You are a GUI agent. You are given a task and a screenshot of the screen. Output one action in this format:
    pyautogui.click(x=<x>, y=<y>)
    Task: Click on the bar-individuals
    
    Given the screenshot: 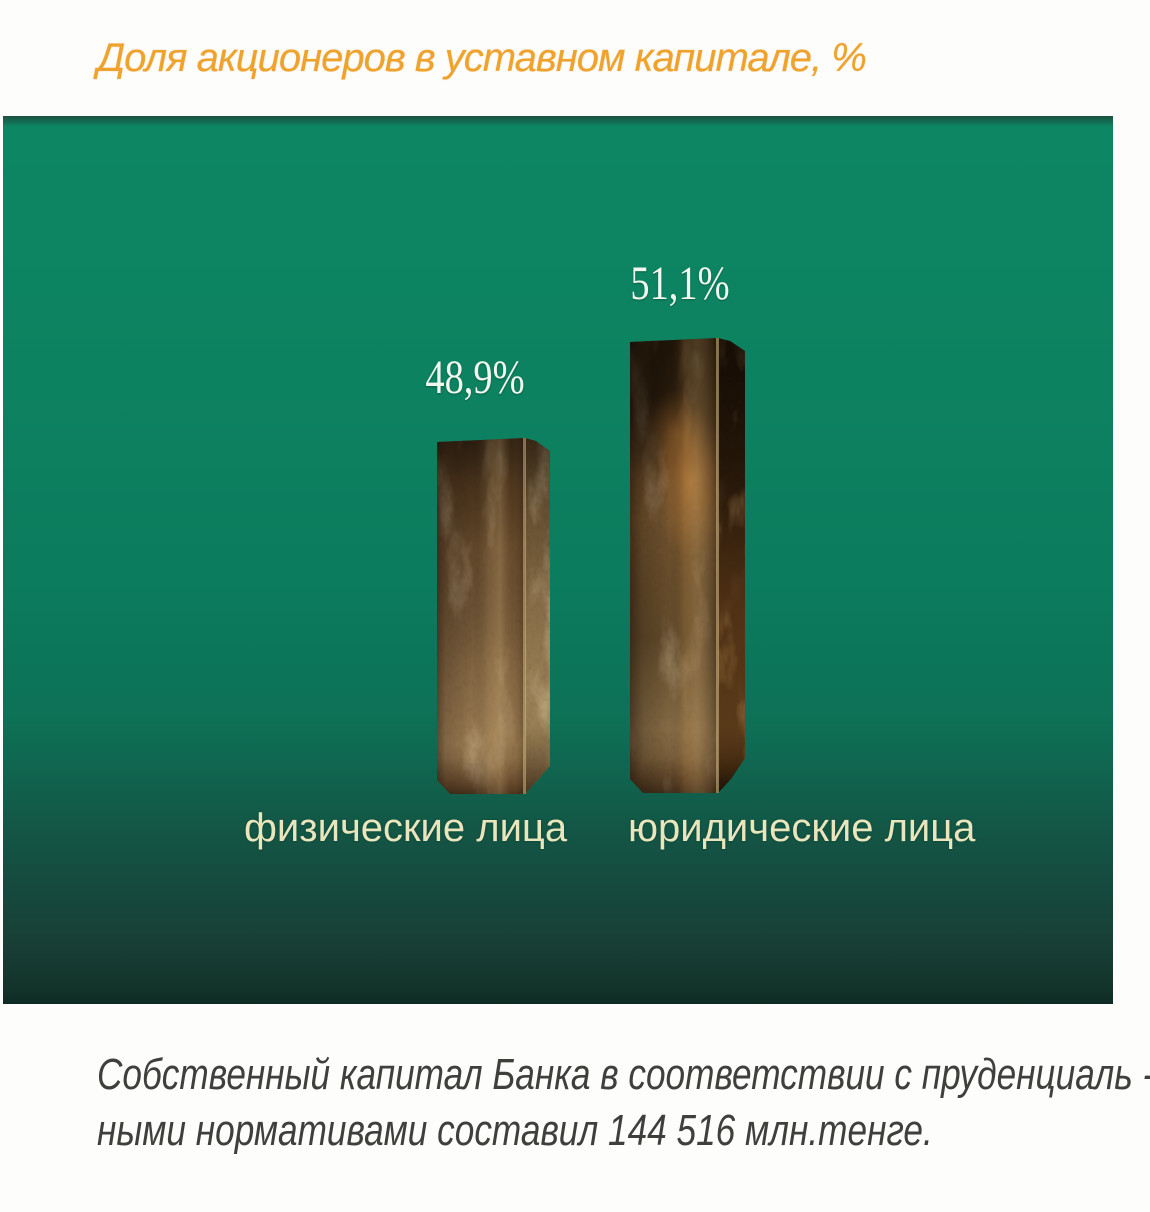 What is the action you would take?
    pyautogui.click(x=493, y=616)
    